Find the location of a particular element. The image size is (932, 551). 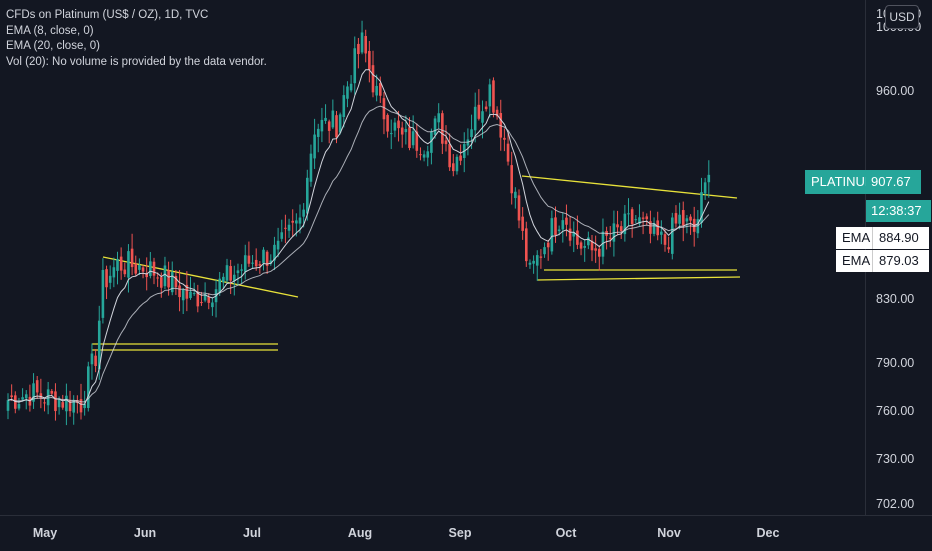

ema-20-tag: EMA 879.03 is located at coordinates (882, 261).